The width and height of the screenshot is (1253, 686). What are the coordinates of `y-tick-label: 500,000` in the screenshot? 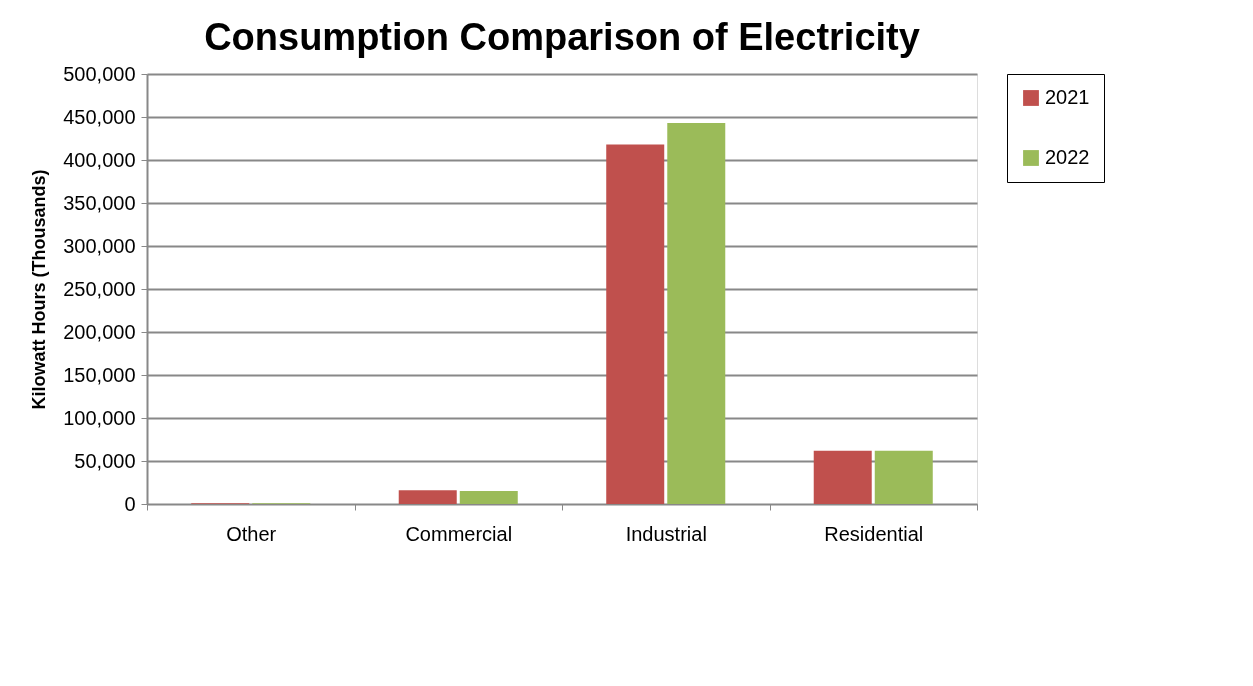 It's located at (99, 73).